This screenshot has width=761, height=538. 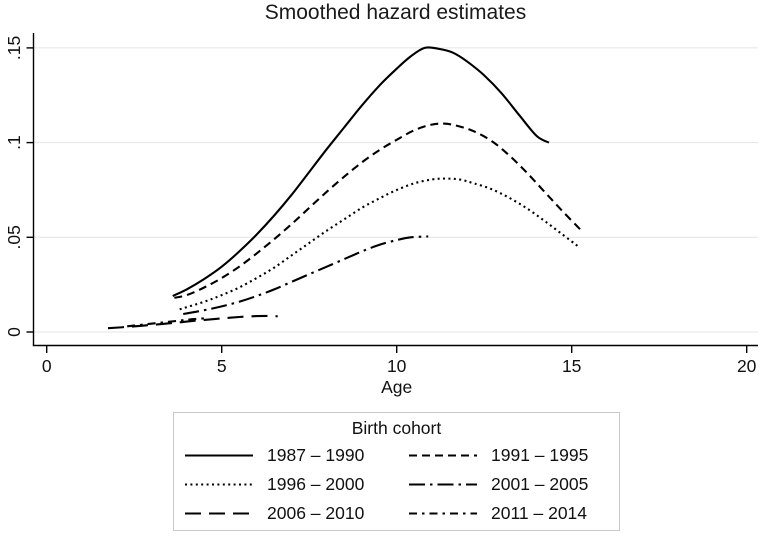 I want to click on legend-label: 2006 – 2010, so click(x=316, y=513).